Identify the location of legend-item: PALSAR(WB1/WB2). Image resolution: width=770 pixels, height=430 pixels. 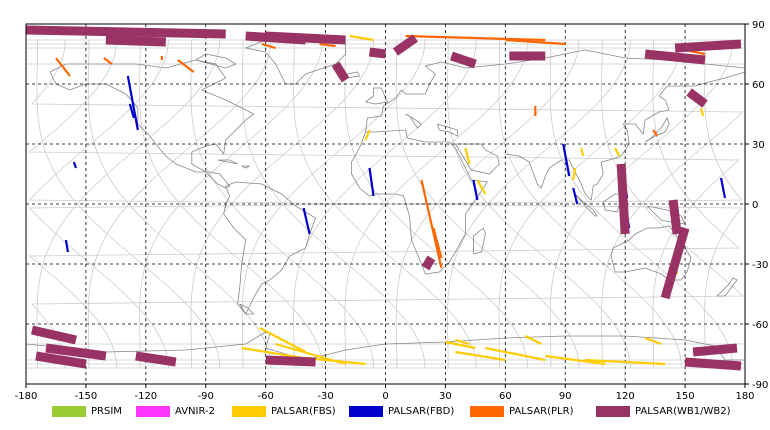
(663, 411).